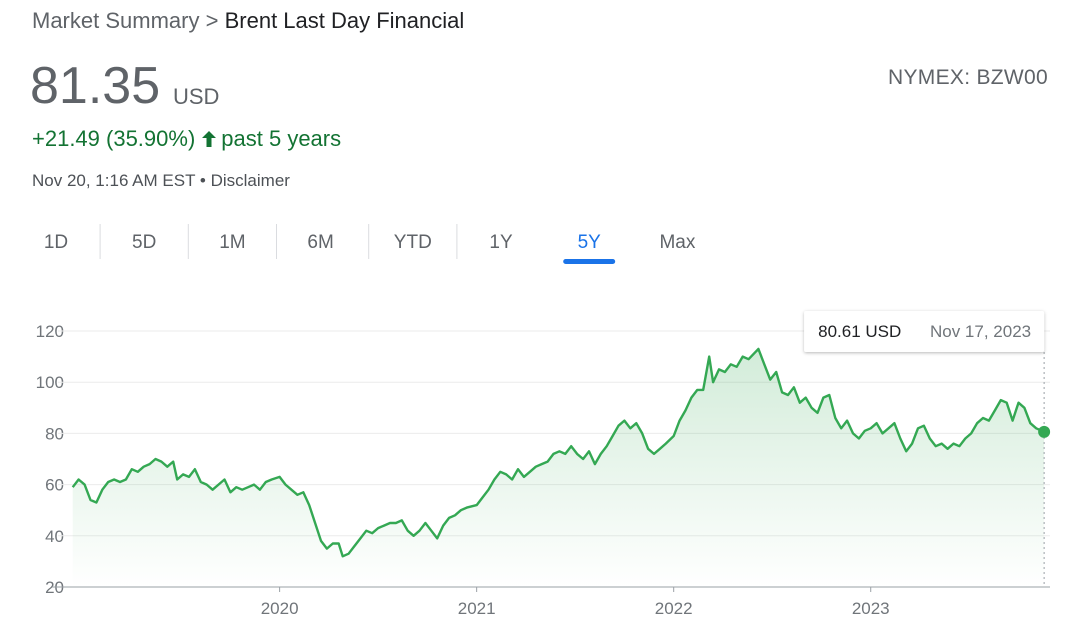 The height and width of the screenshot is (635, 1072). Describe the element at coordinates (871, 608) in the screenshot. I see `x-tick-label: 2023` at that location.